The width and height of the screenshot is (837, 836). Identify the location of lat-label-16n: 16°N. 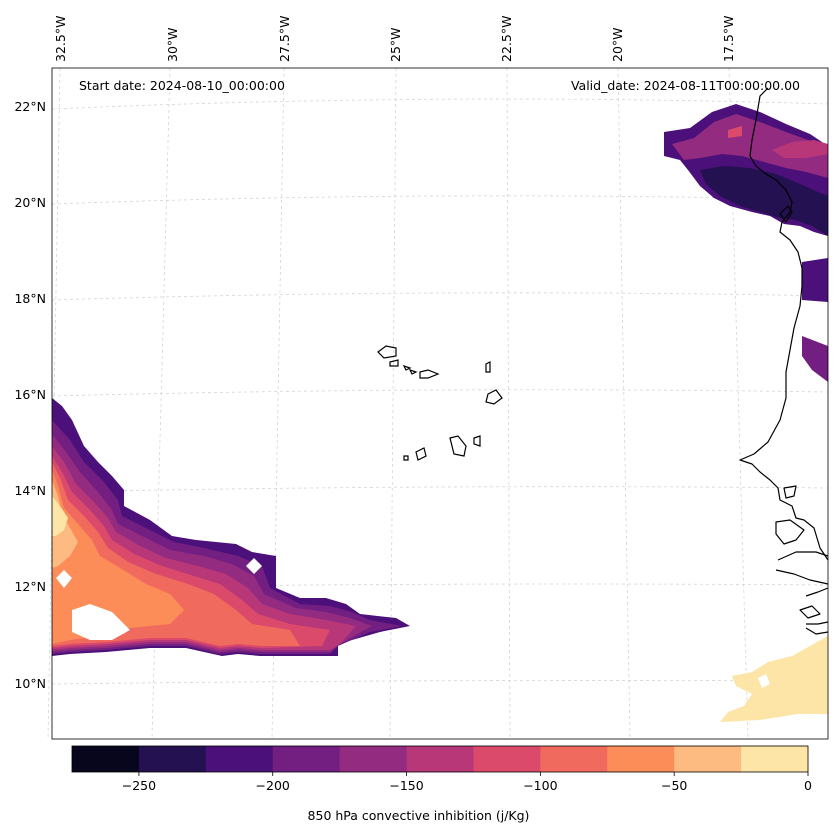
(30, 394).